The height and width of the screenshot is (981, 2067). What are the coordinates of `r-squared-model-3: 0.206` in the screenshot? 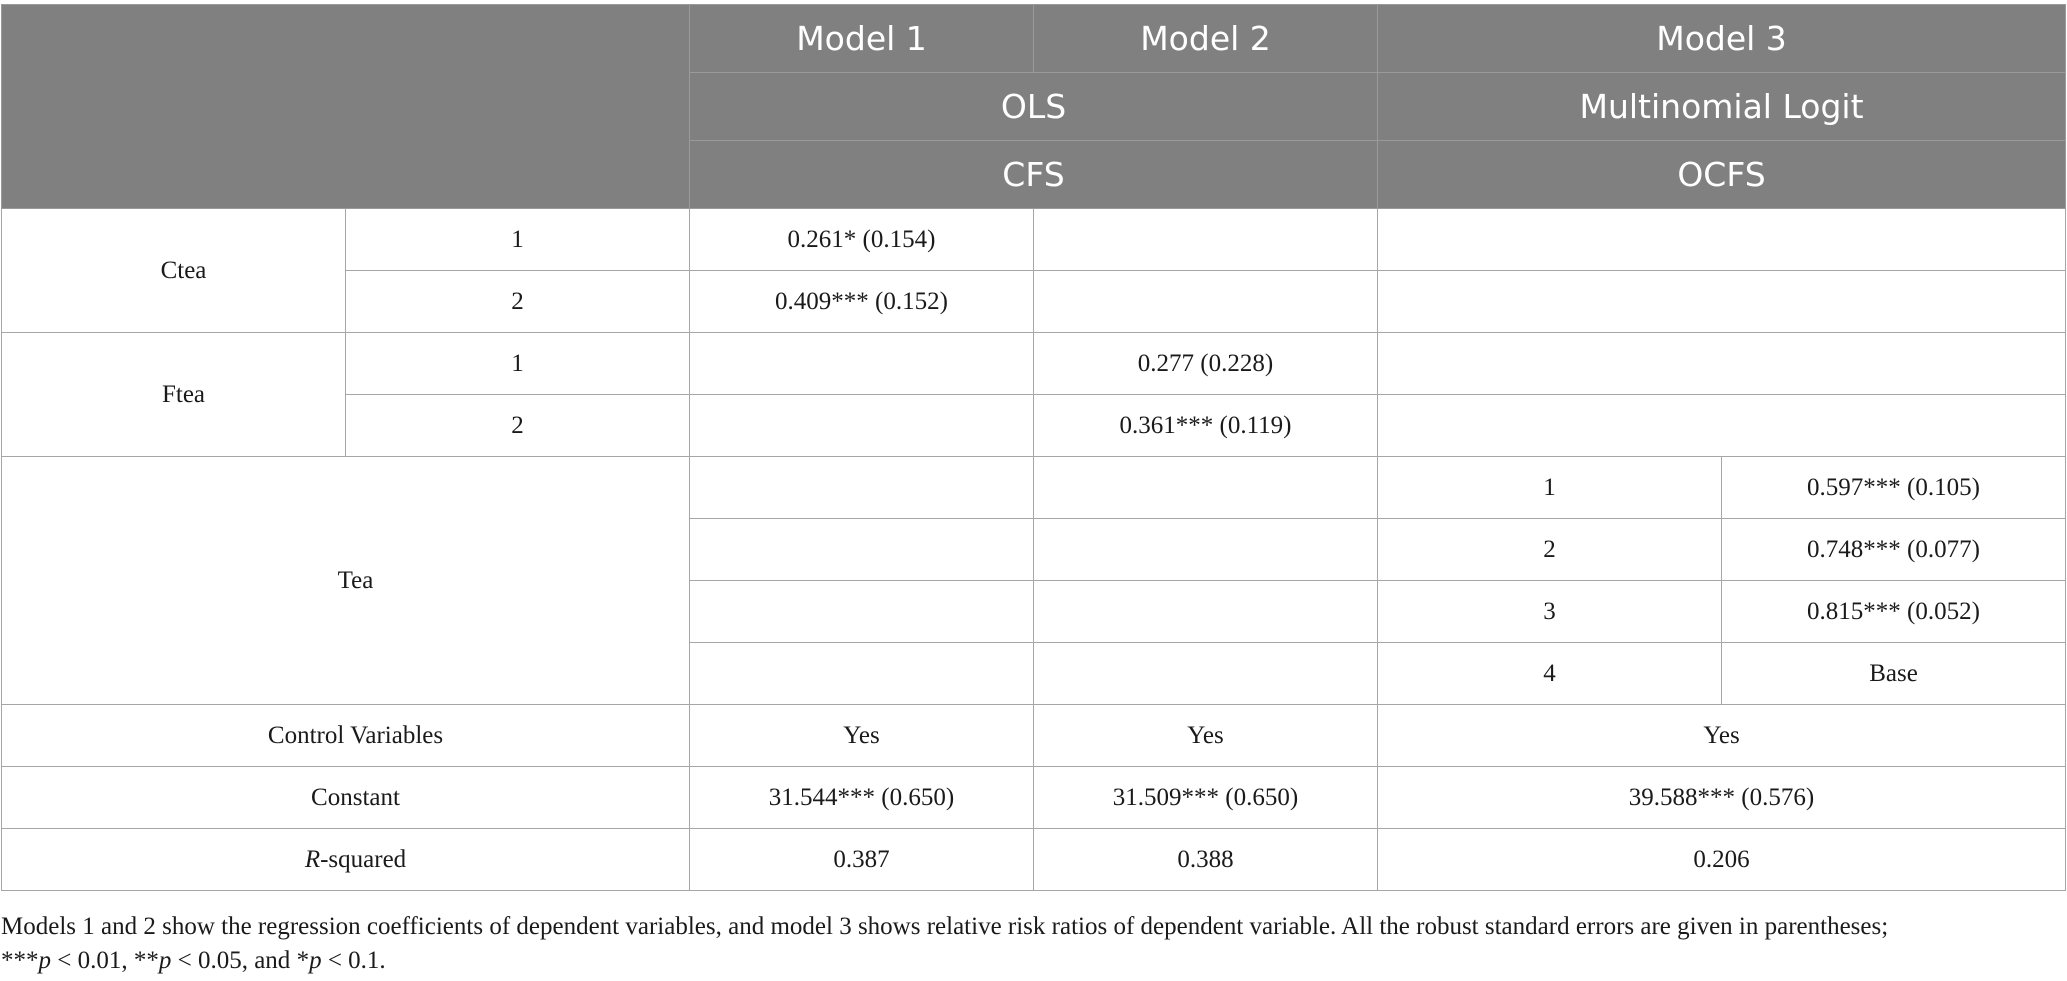 It's located at (1721, 859).